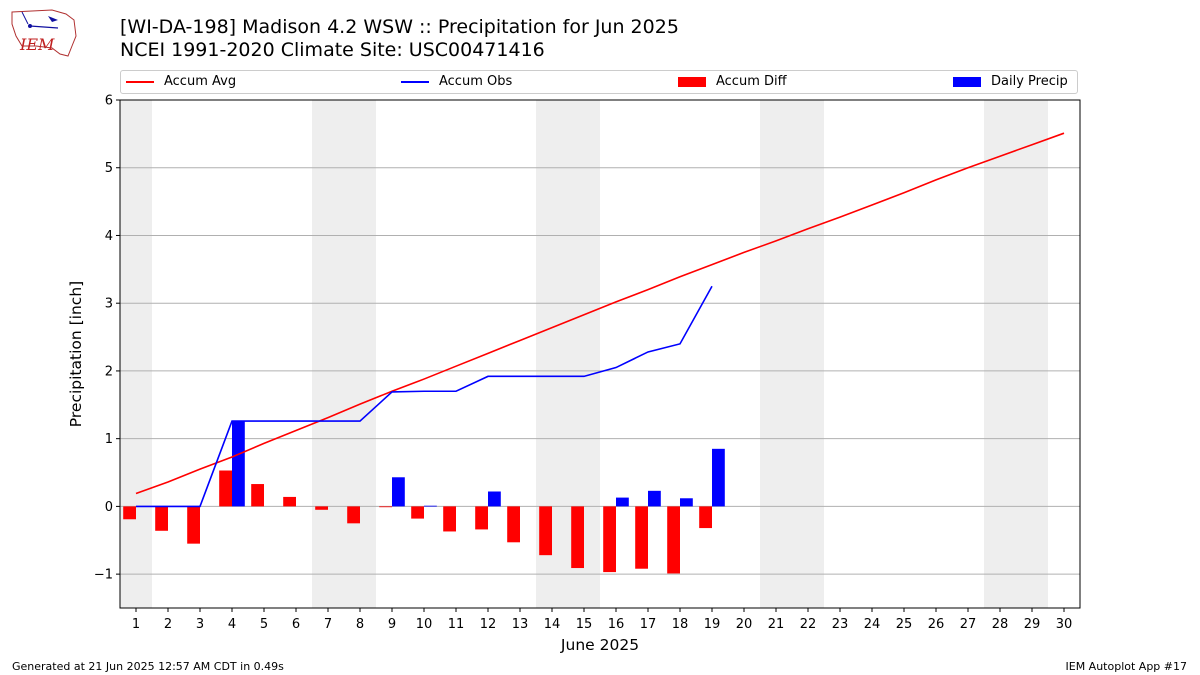 Image resolution: width=1200 pixels, height=675 pixels. What do you see at coordinates (1064, 624) in the screenshot?
I see `x-tick-label-30: 30` at bounding box center [1064, 624].